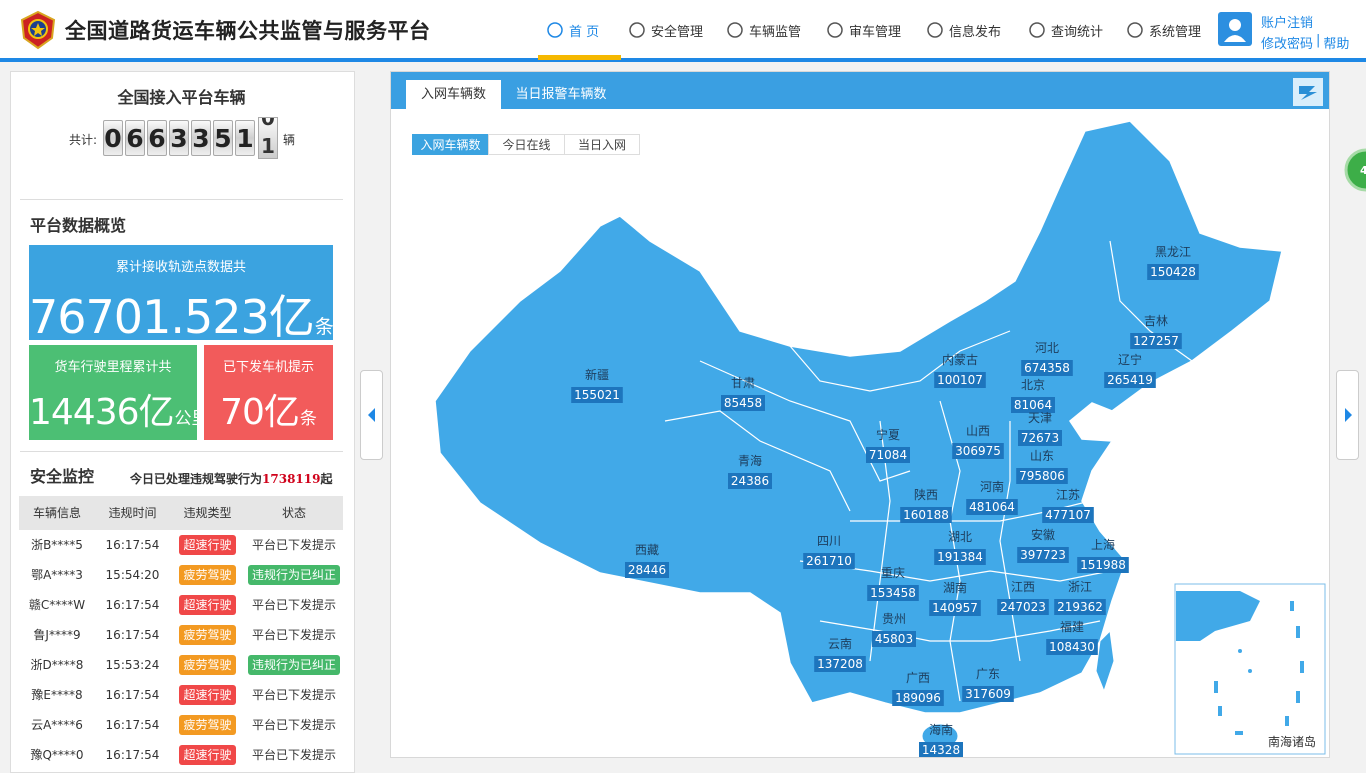 This screenshot has height=773, width=1366. What do you see at coordinates (1105, 661) in the screenshot?
I see `taiwan` at bounding box center [1105, 661].